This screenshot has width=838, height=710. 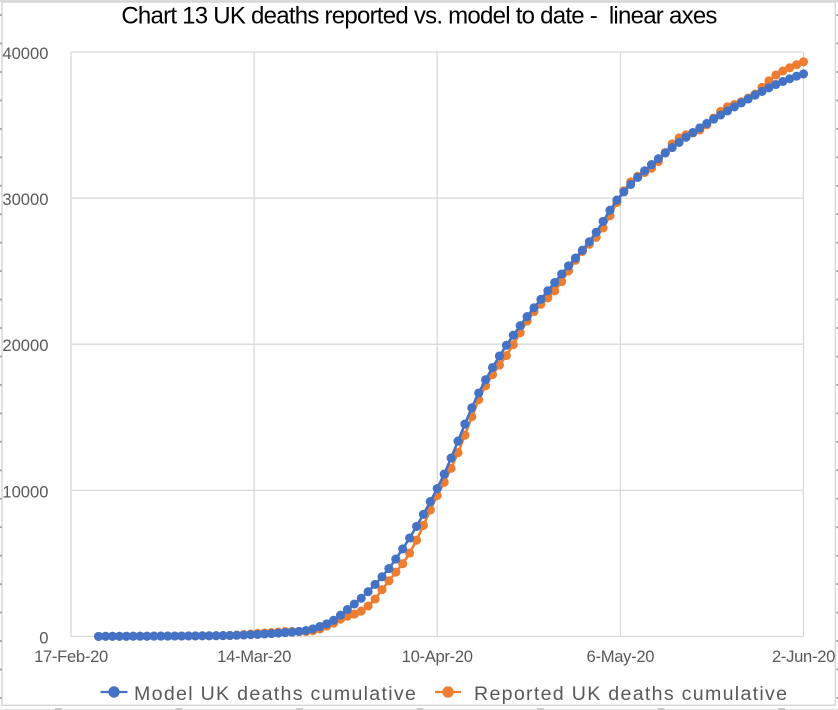 I want to click on svg-text: 6-May-20, so click(x=621, y=656).